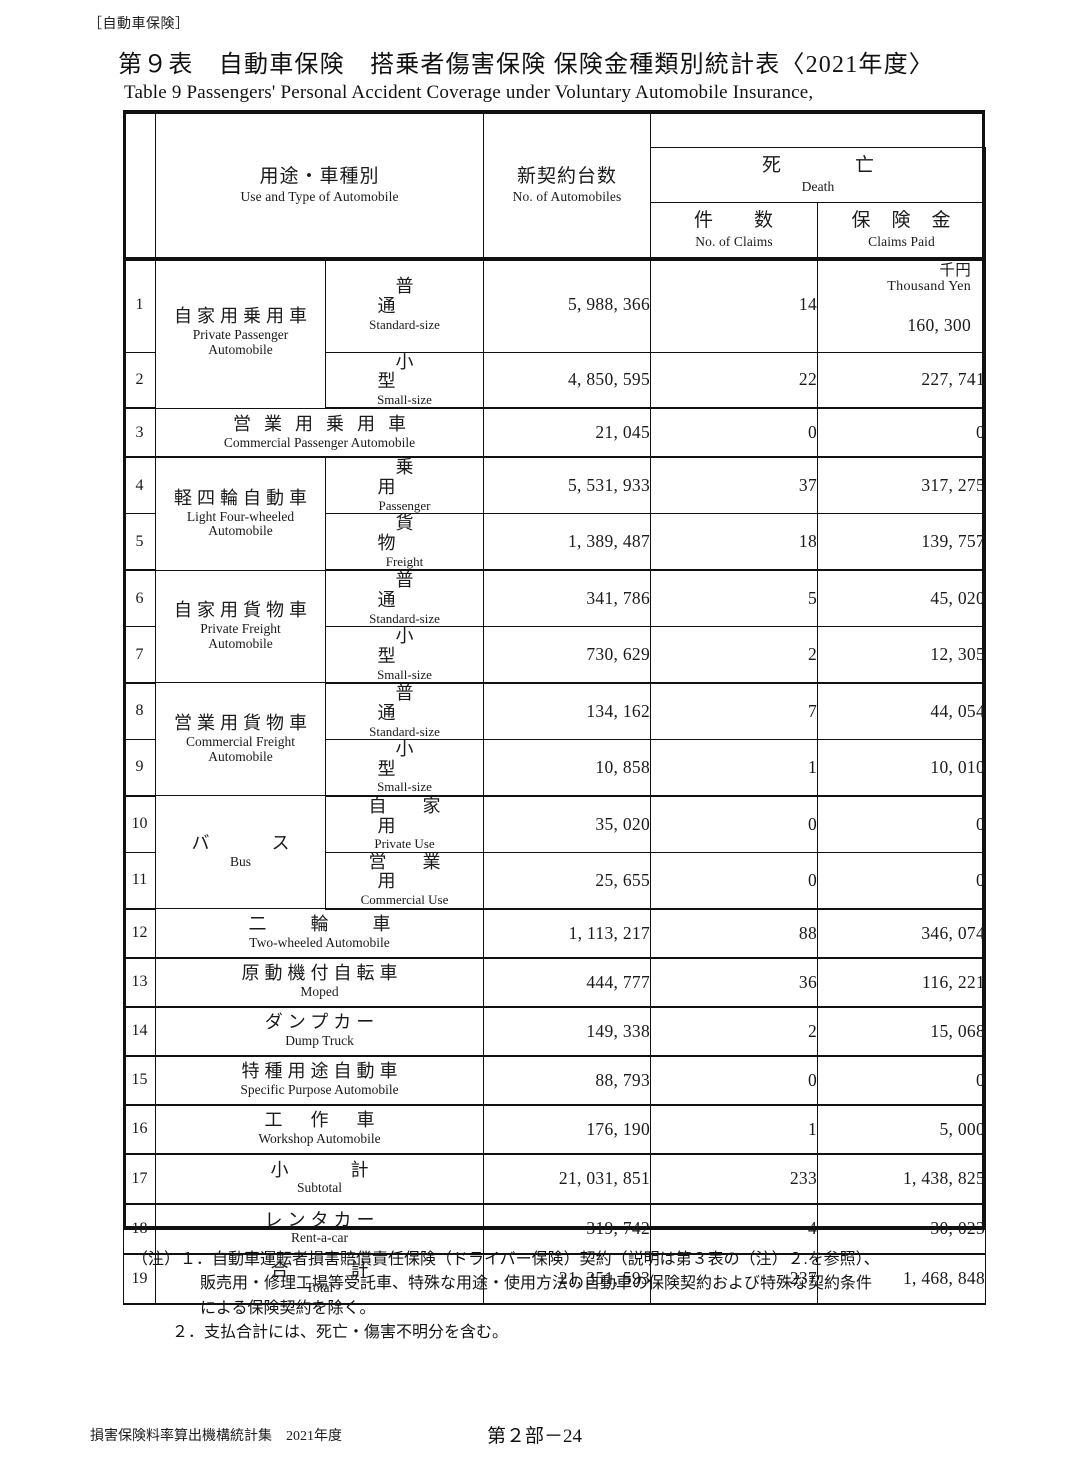 This screenshot has width=1080, height=1460. I want to click on header-row-2: 死 亡 Death, so click(555, 174).